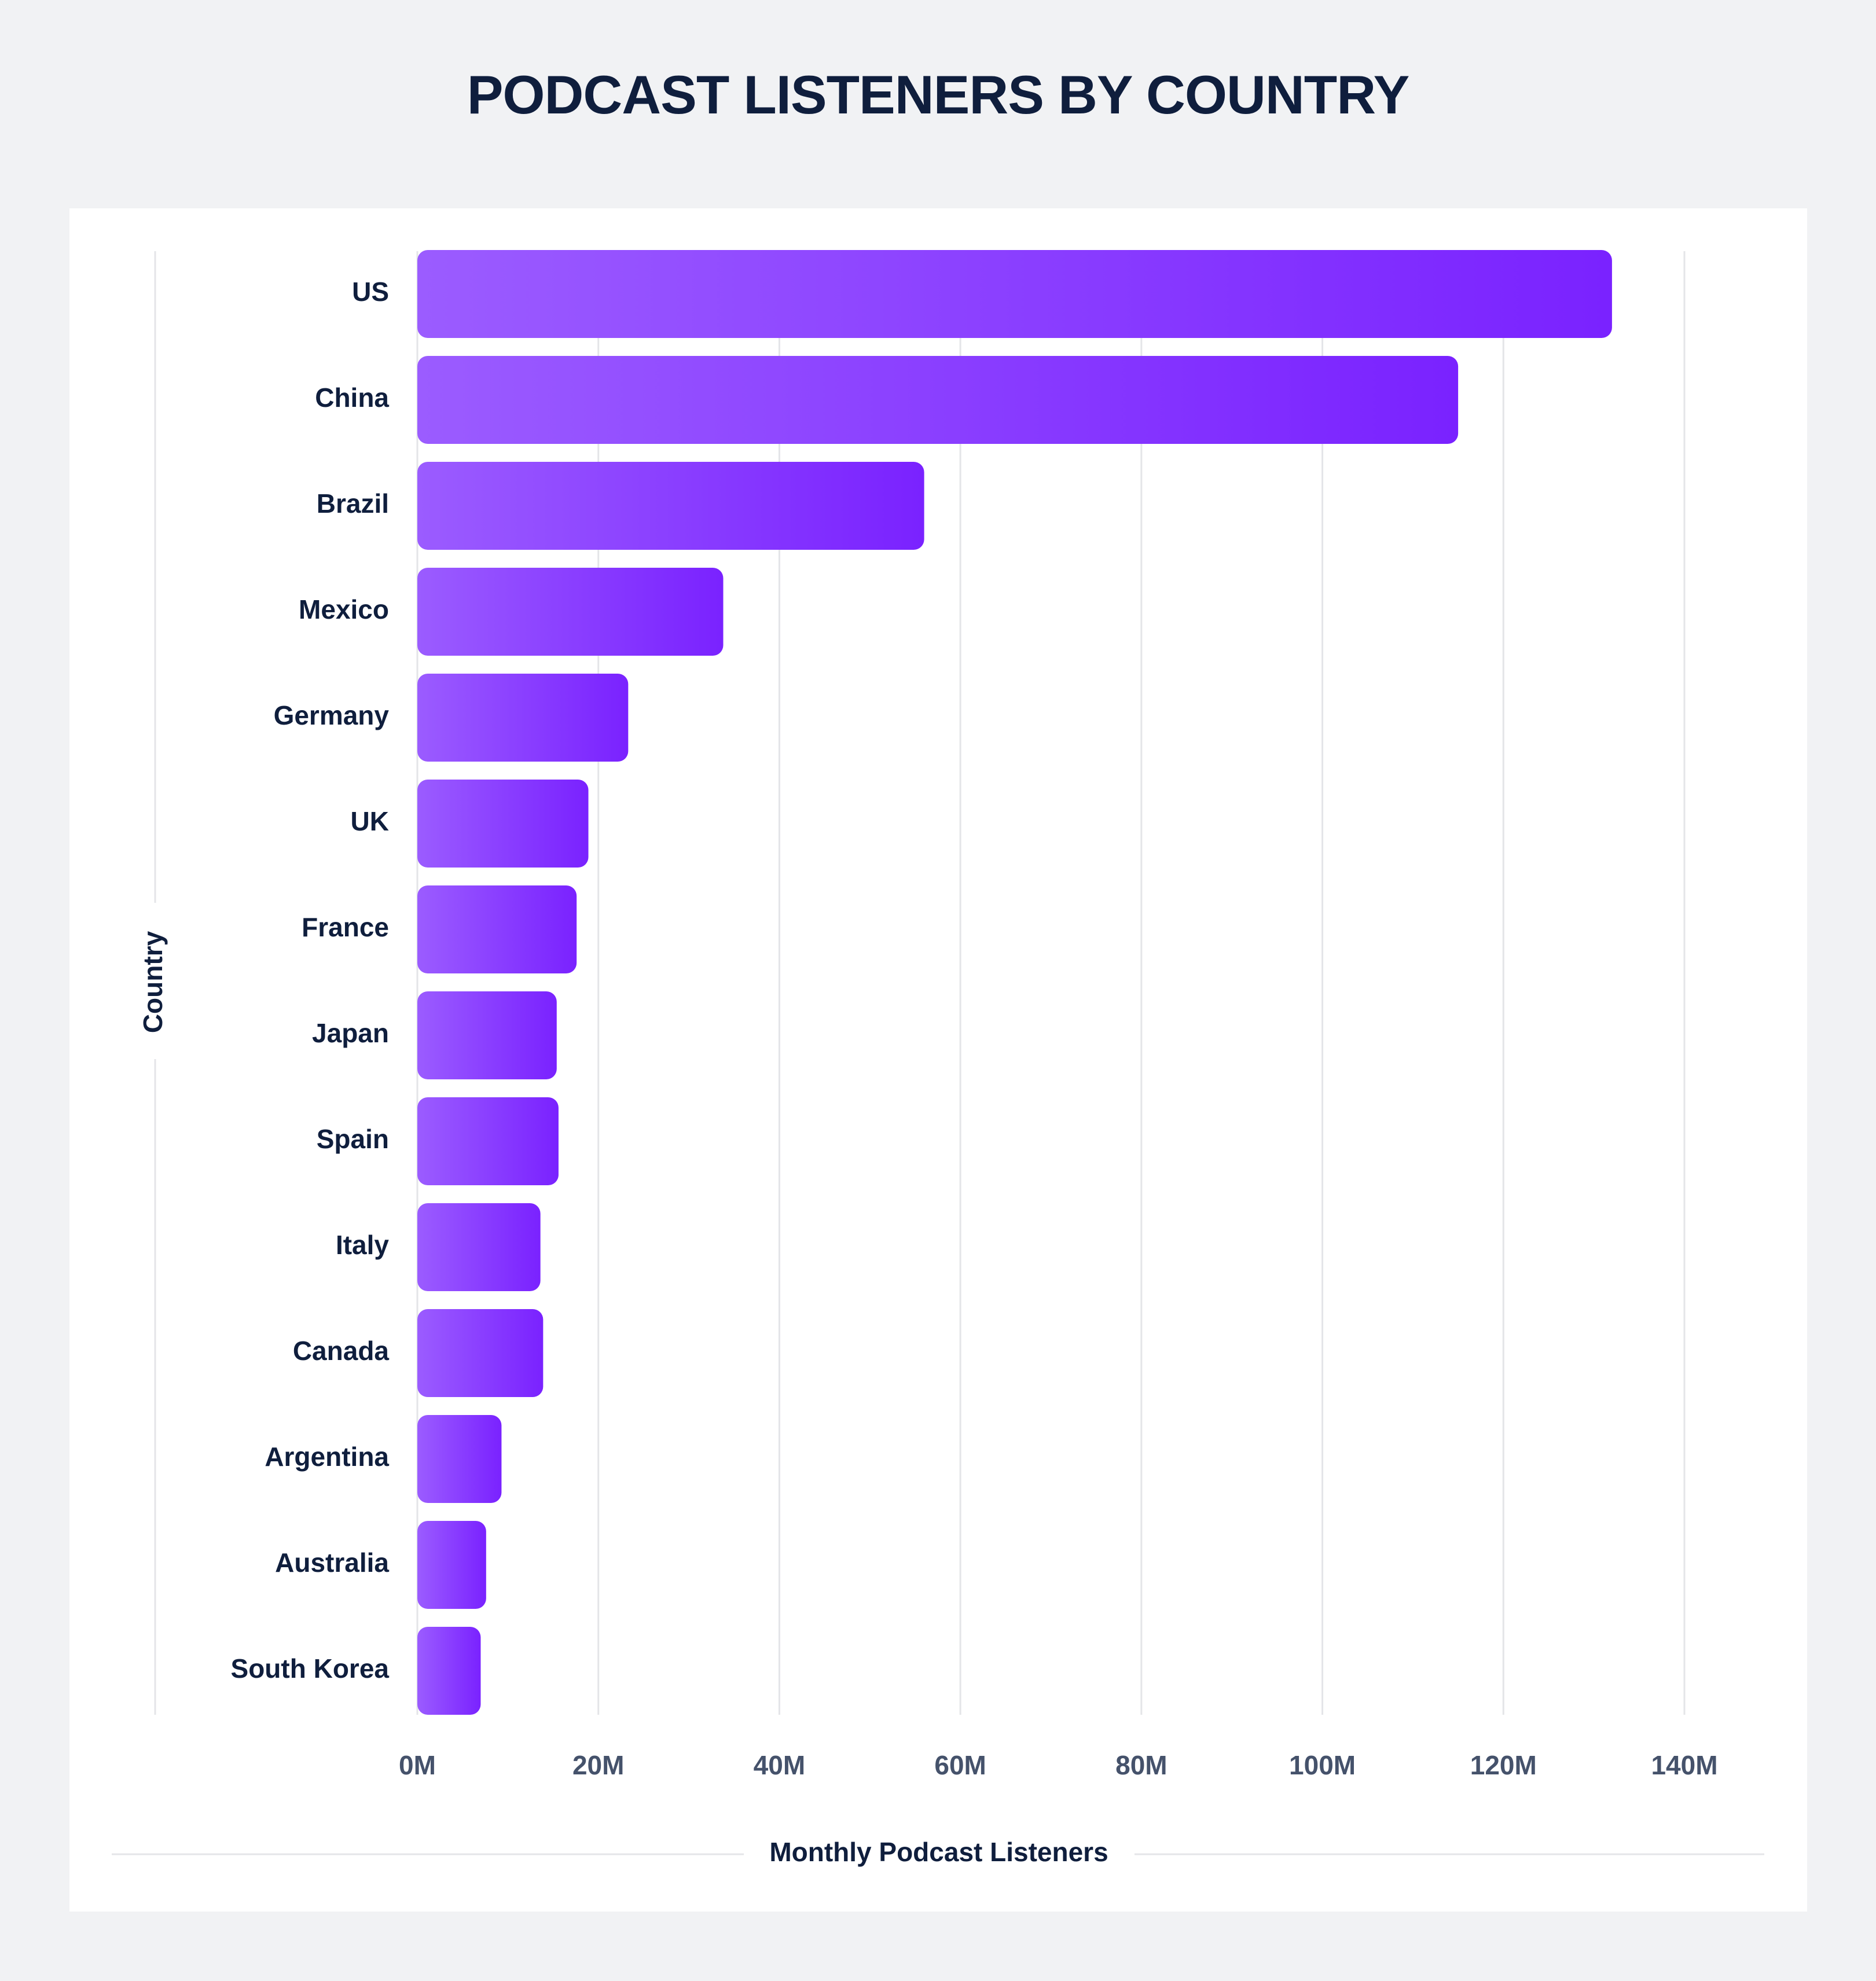 The width and height of the screenshot is (1876, 1981). I want to click on x-axis-title: Monthly Podcast Listeners, so click(938, 1852).